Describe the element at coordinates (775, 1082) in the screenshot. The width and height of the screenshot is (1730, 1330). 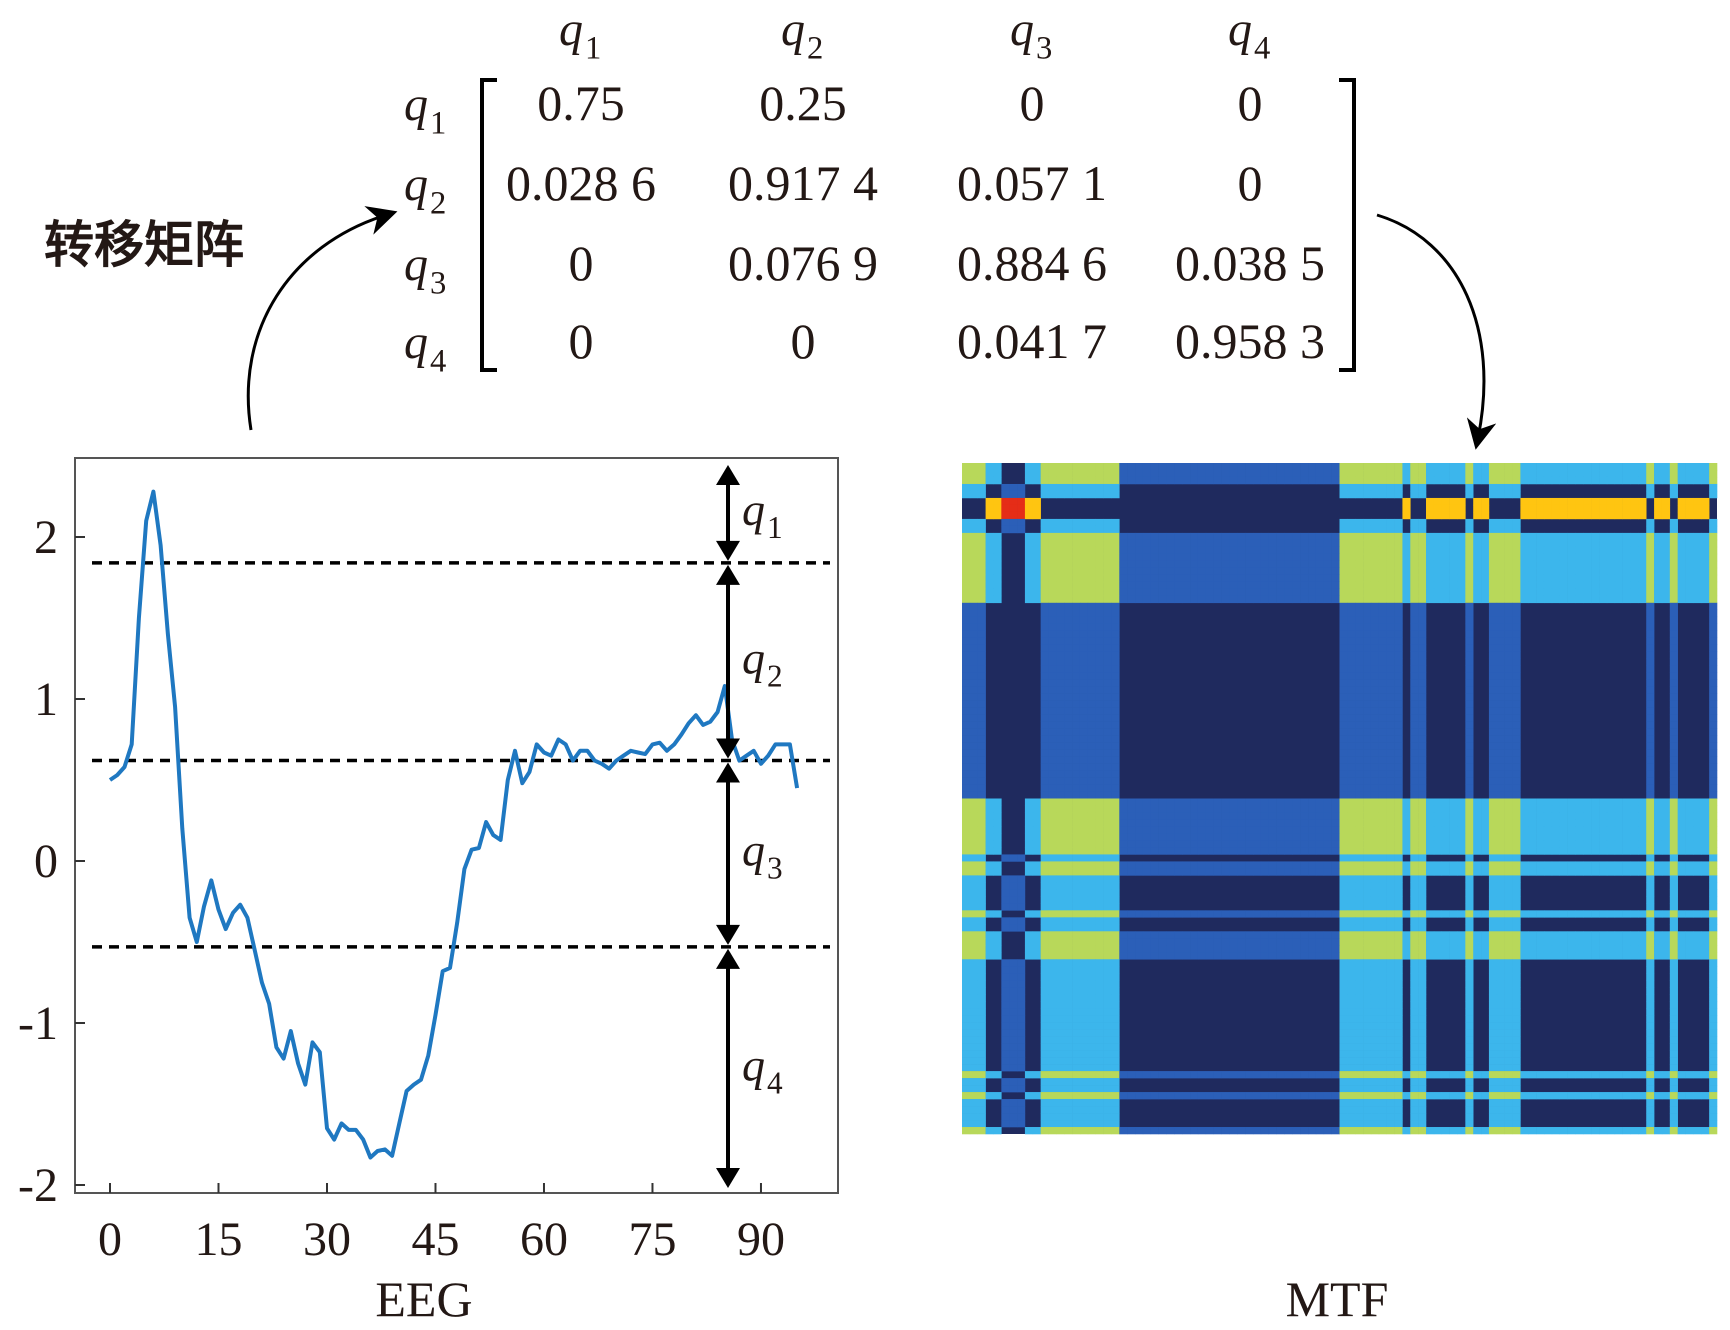
I see `state-subscript: 4` at that location.